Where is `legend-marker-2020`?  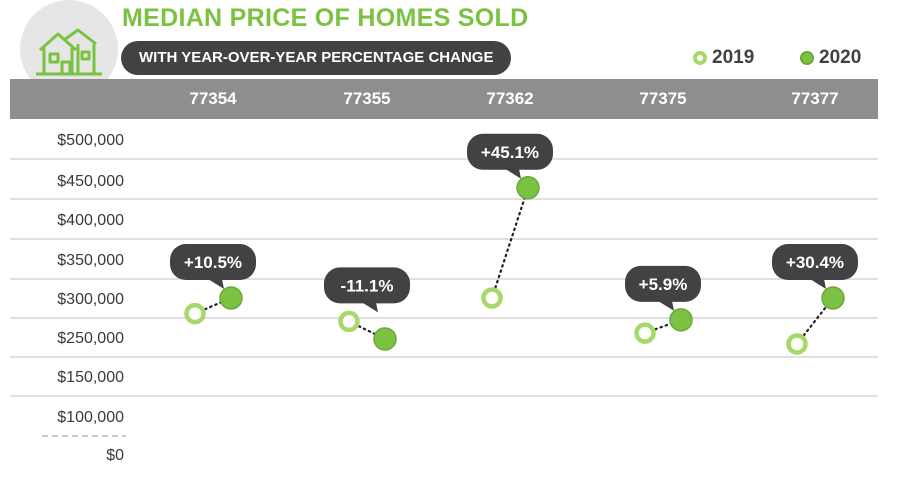 legend-marker-2020 is located at coordinates (807, 58).